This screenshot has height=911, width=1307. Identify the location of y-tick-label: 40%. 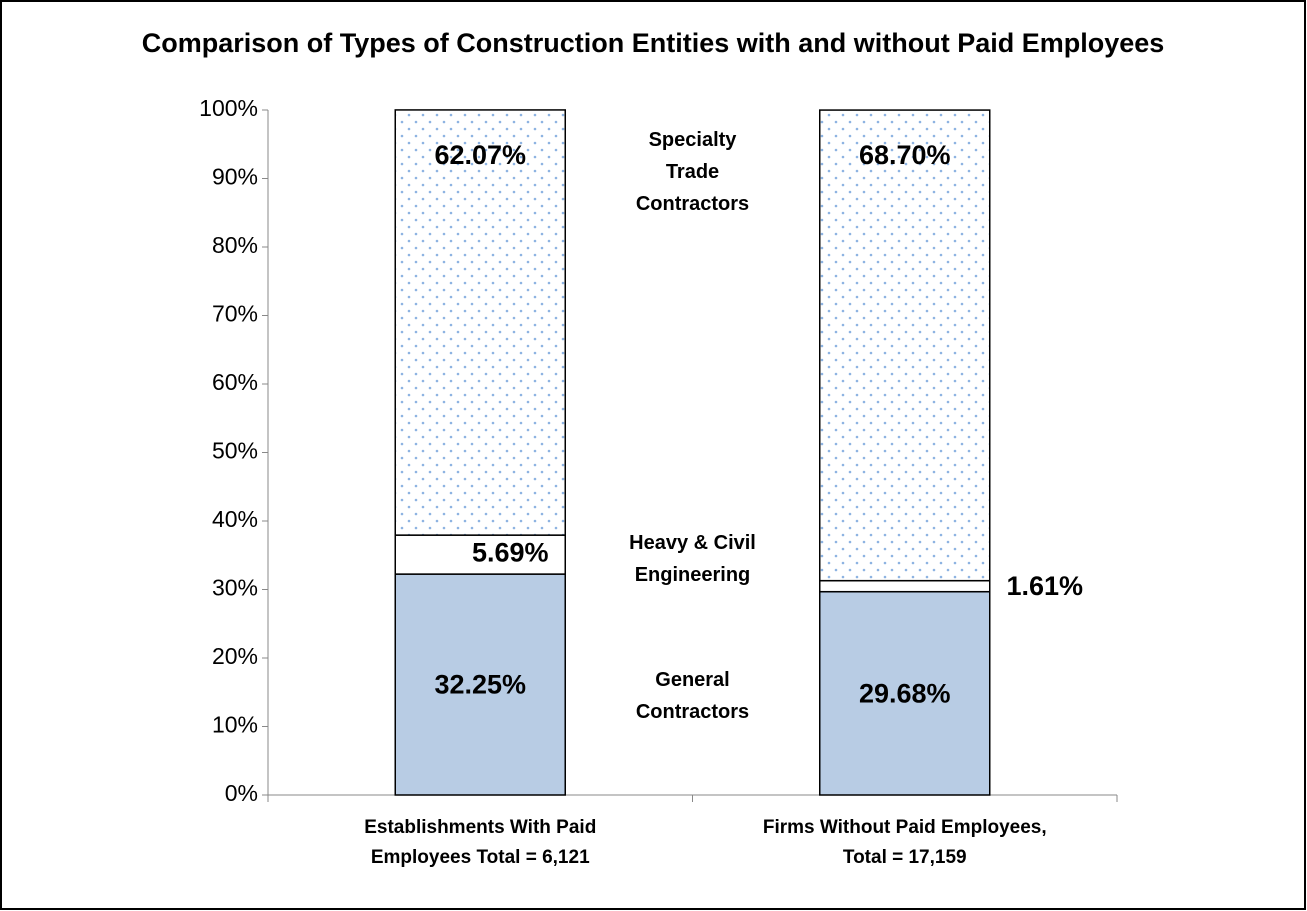
(235, 519).